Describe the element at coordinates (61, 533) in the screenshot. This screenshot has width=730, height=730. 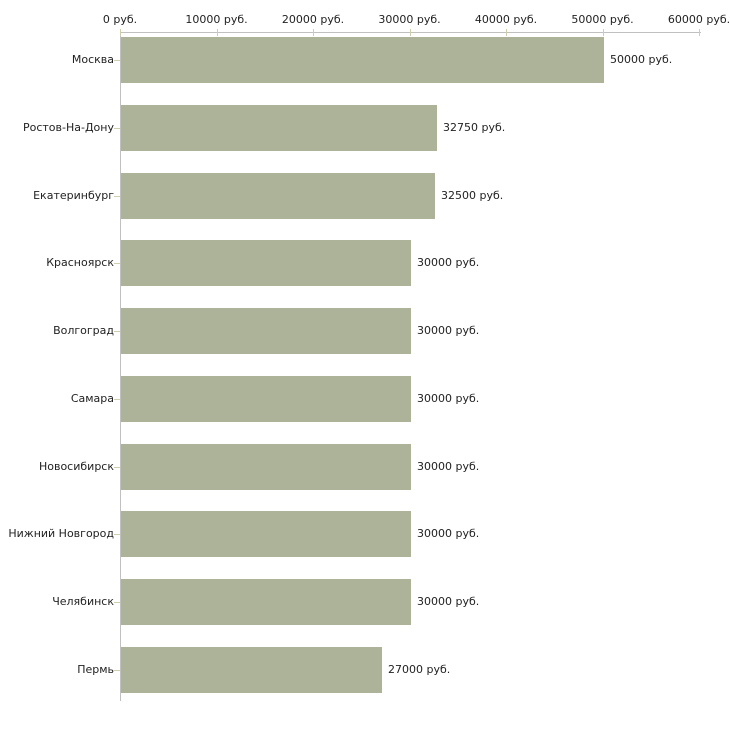
I see `category-label: Нижний Новгород` at that location.